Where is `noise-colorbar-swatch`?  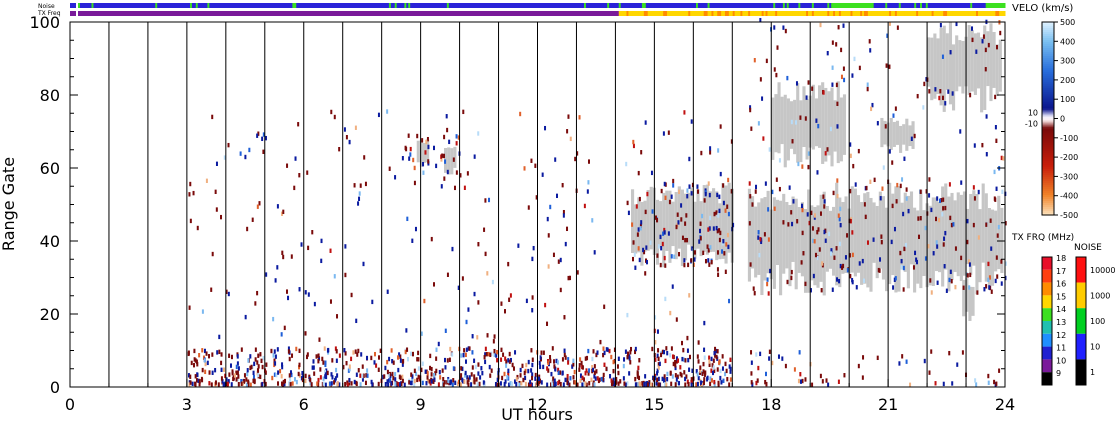
noise-colorbar-swatch is located at coordinates (1081, 270).